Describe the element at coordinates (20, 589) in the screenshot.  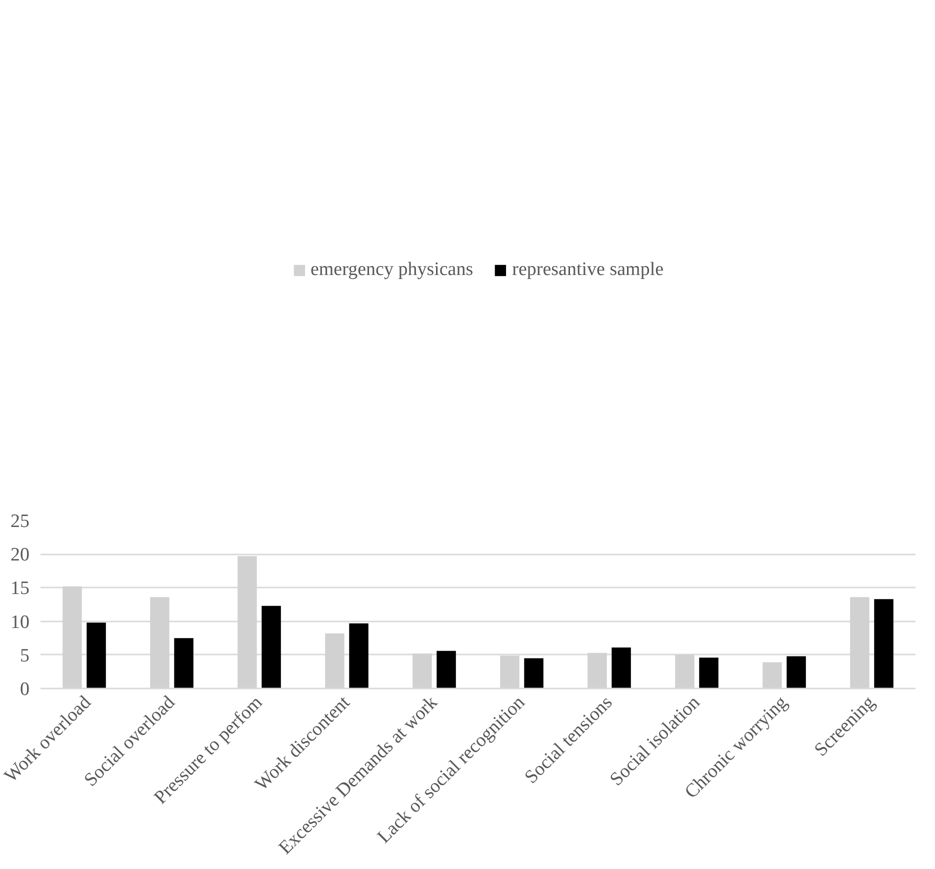
I see `y-tick-label: 15` at that location.